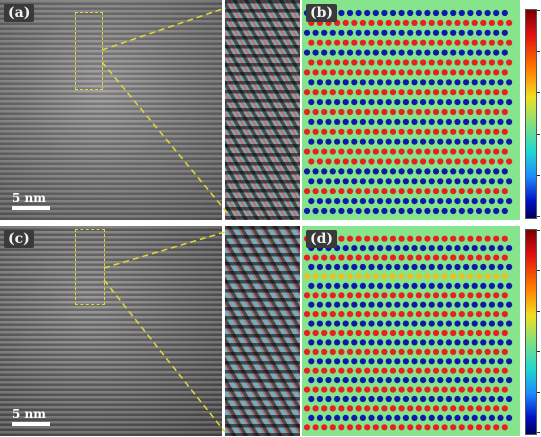  Describe the element at coordinates (31, 200) in the screenshot. I see `panel-a-scale-bar: 5 nm` at that location.